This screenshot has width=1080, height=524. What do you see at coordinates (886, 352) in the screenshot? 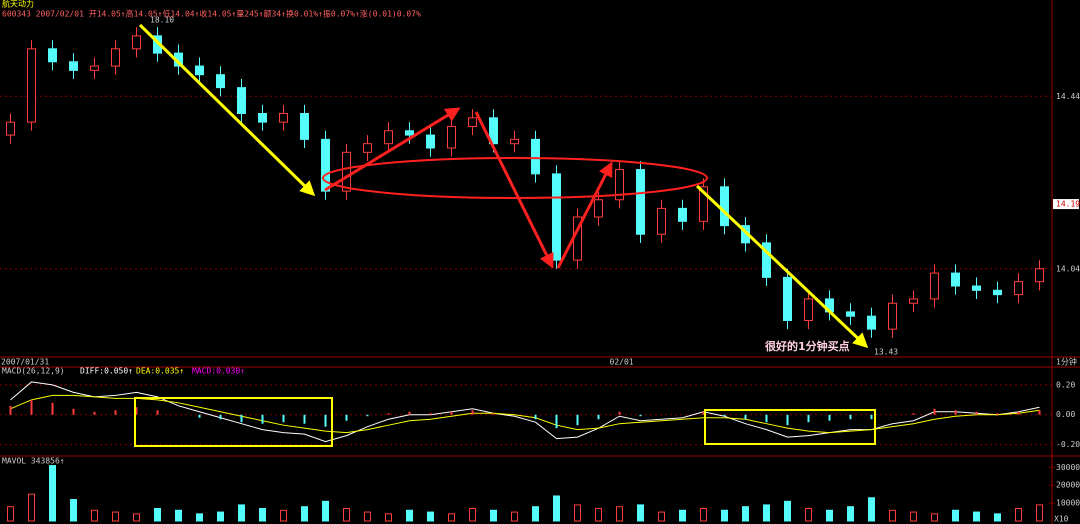
I see `price-annotation: 13.43` at bounding box center [886, 352].